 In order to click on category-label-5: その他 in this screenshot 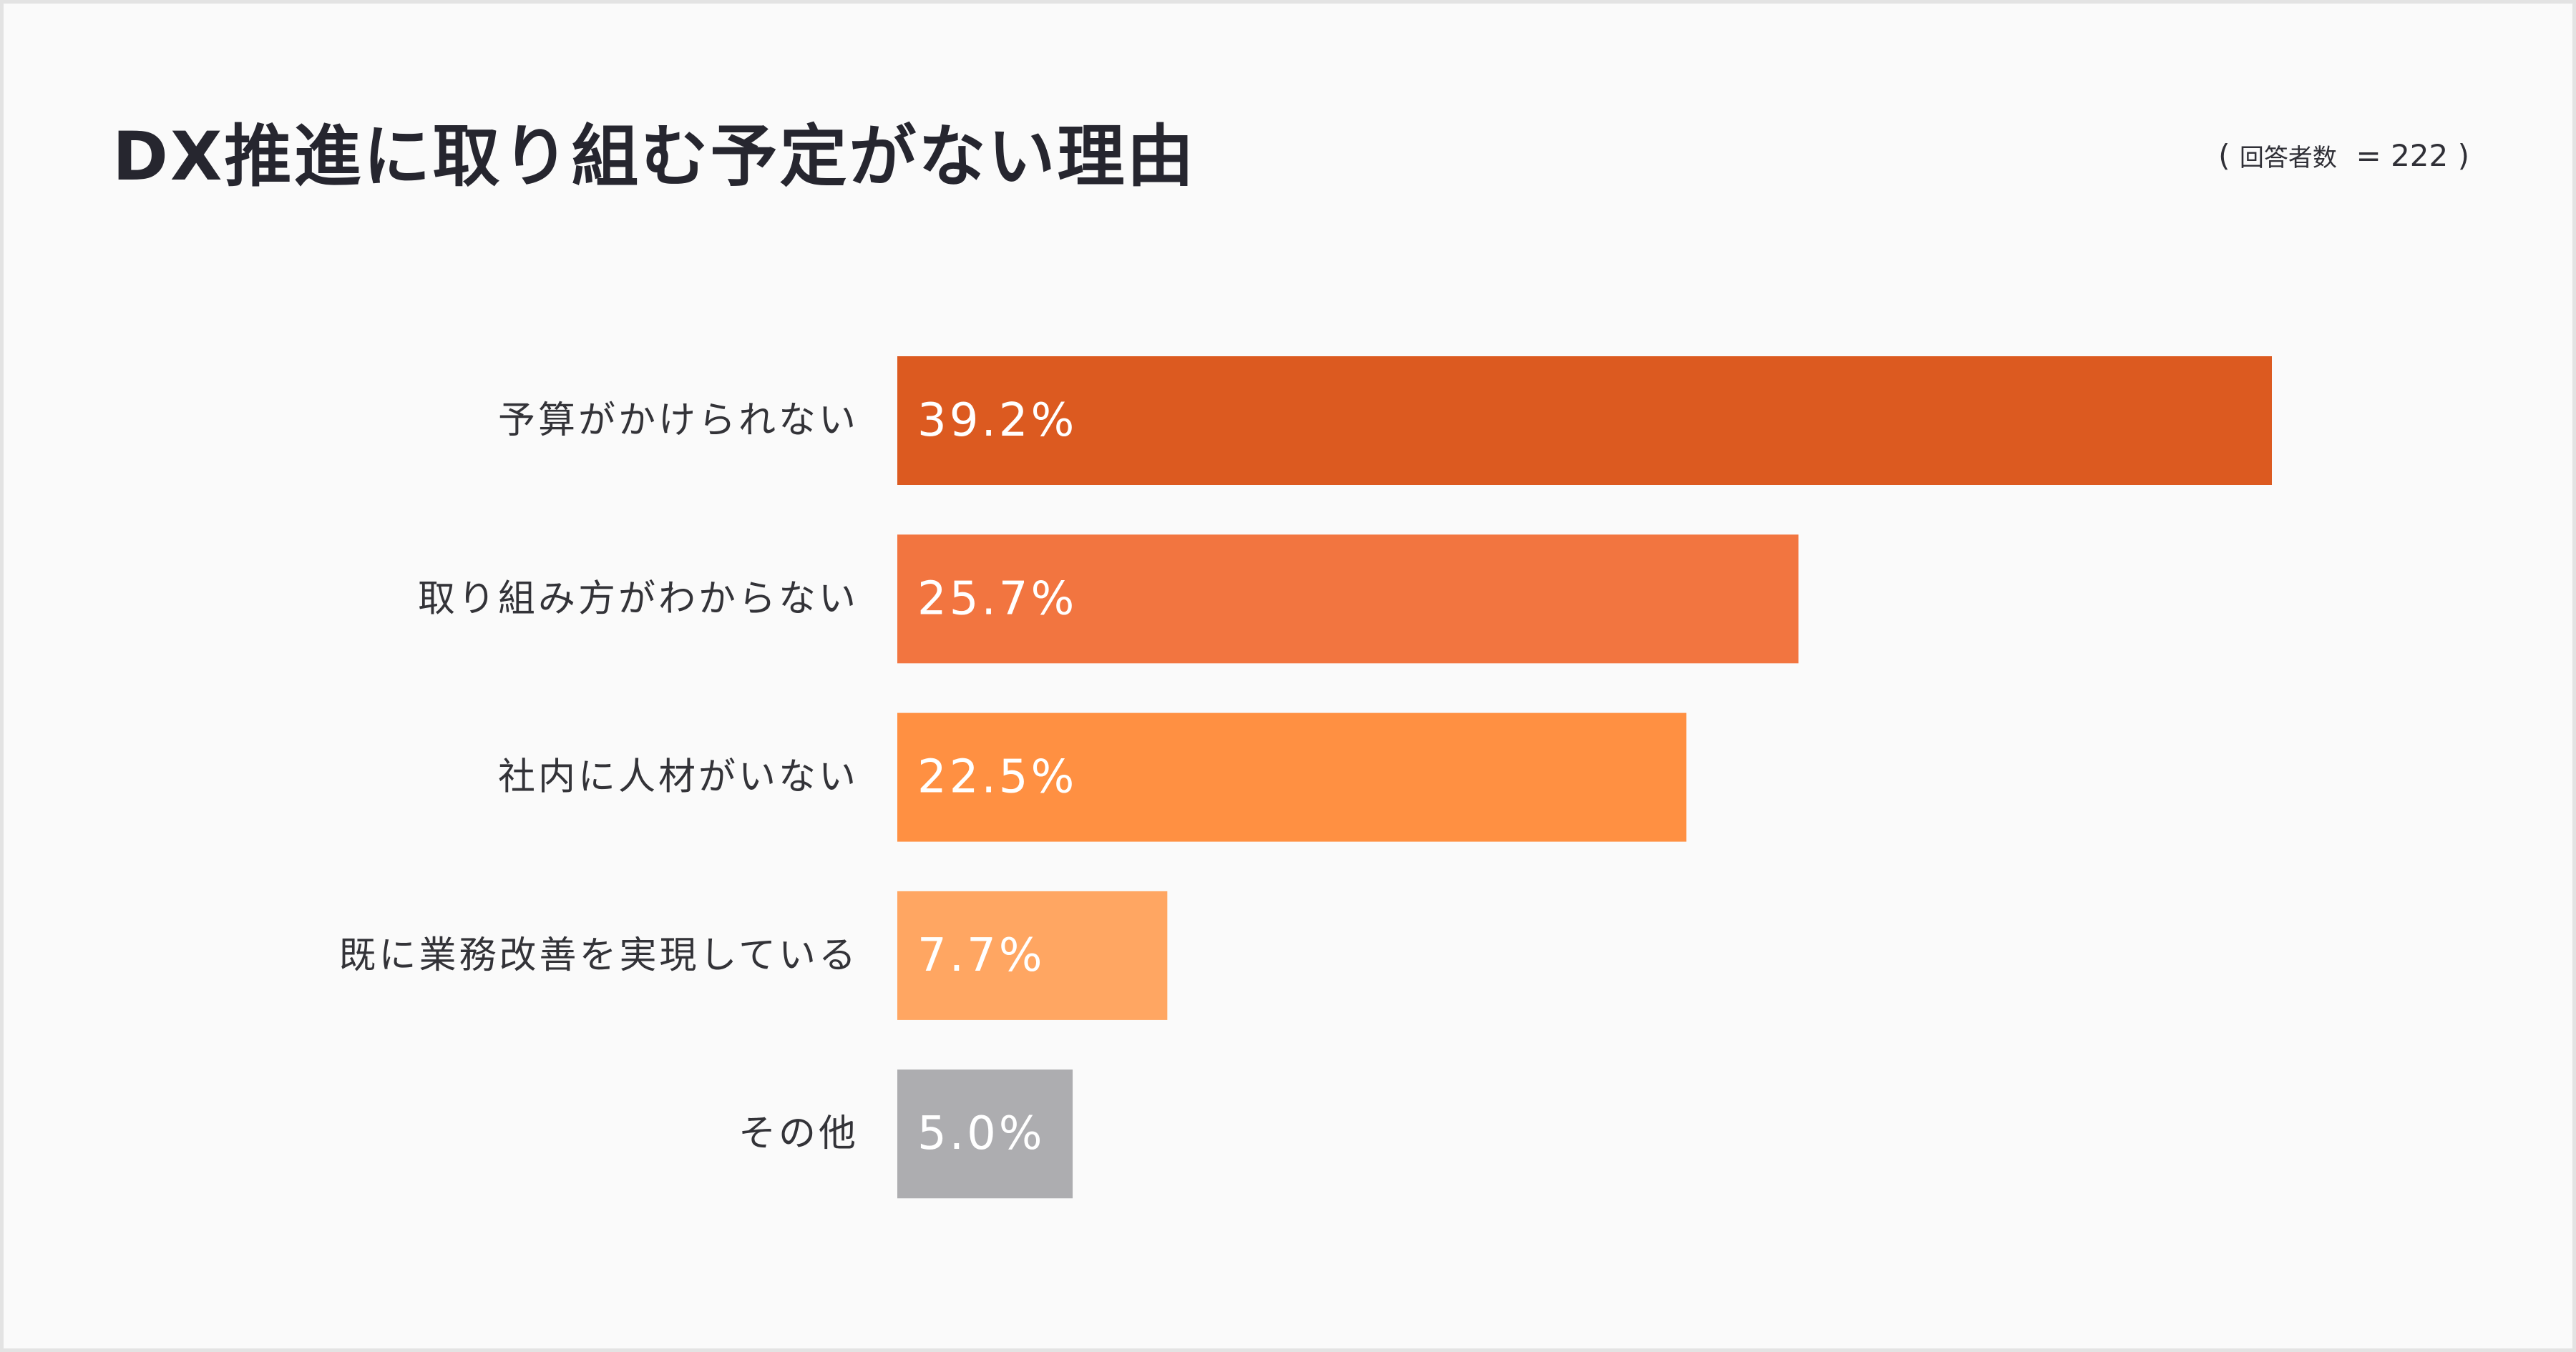, I will do `click(798, 1134)`.